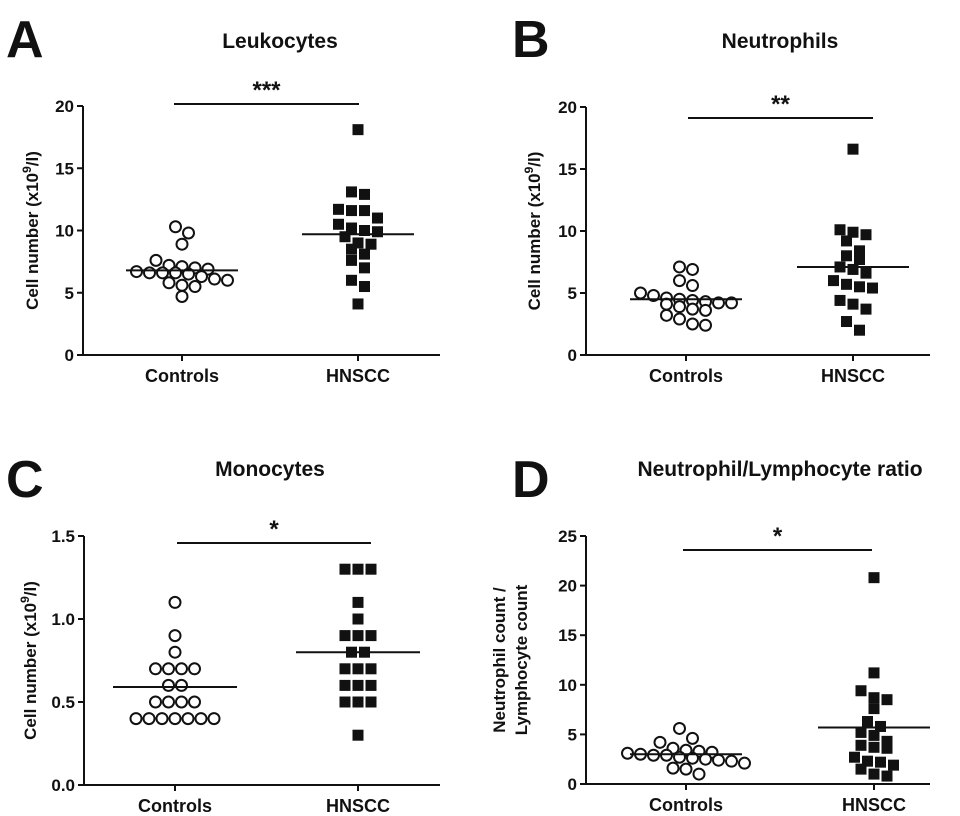  Describe the element at coordinates (778, 536) in the screenshot. I see `significance-stars: *` at that location.